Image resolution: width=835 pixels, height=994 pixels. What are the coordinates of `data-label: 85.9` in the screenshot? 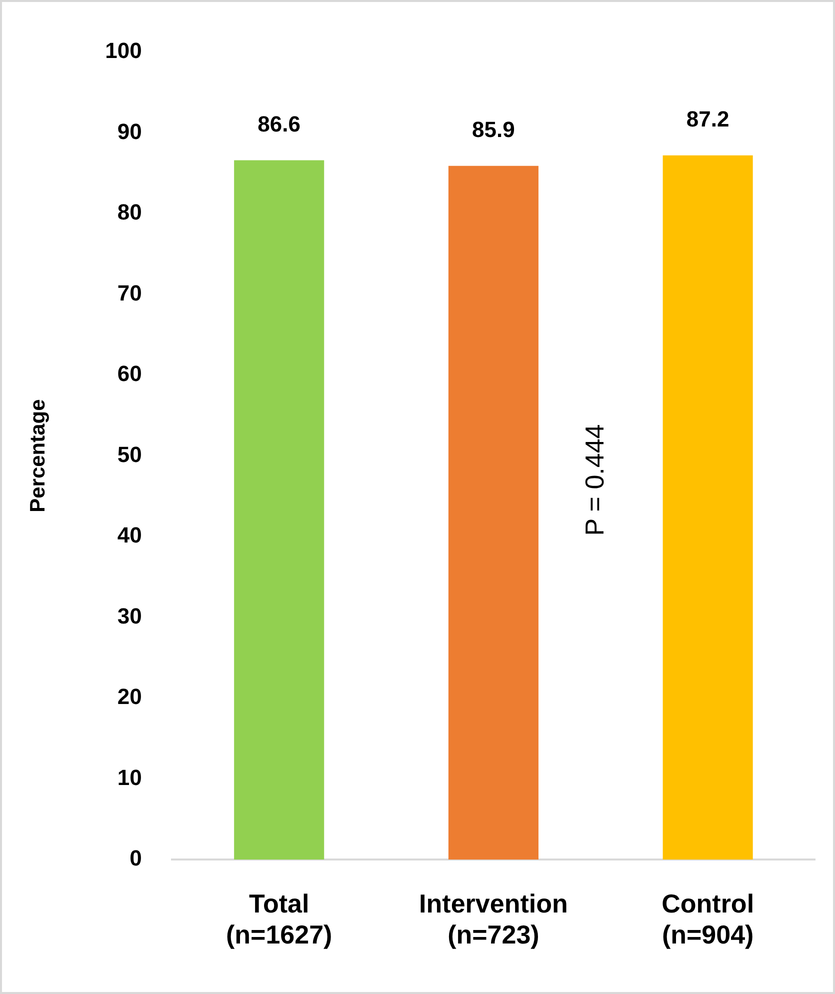 It's located at (493, 129).